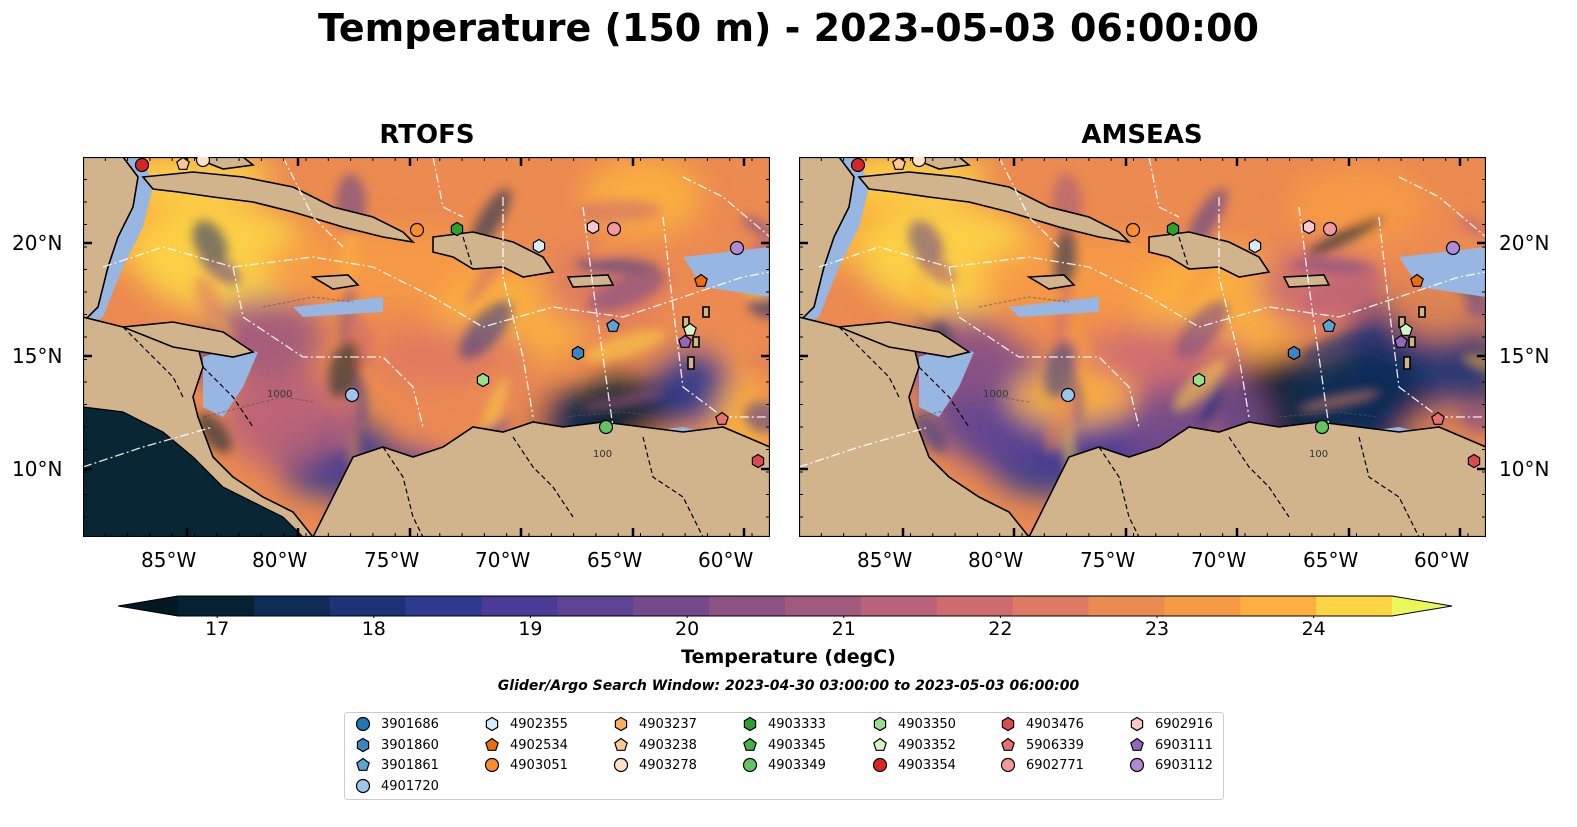 The width and height of the screenshot is (1577, 827). I want to click on legend-item-3901861: 3901861, so click(397, 765).